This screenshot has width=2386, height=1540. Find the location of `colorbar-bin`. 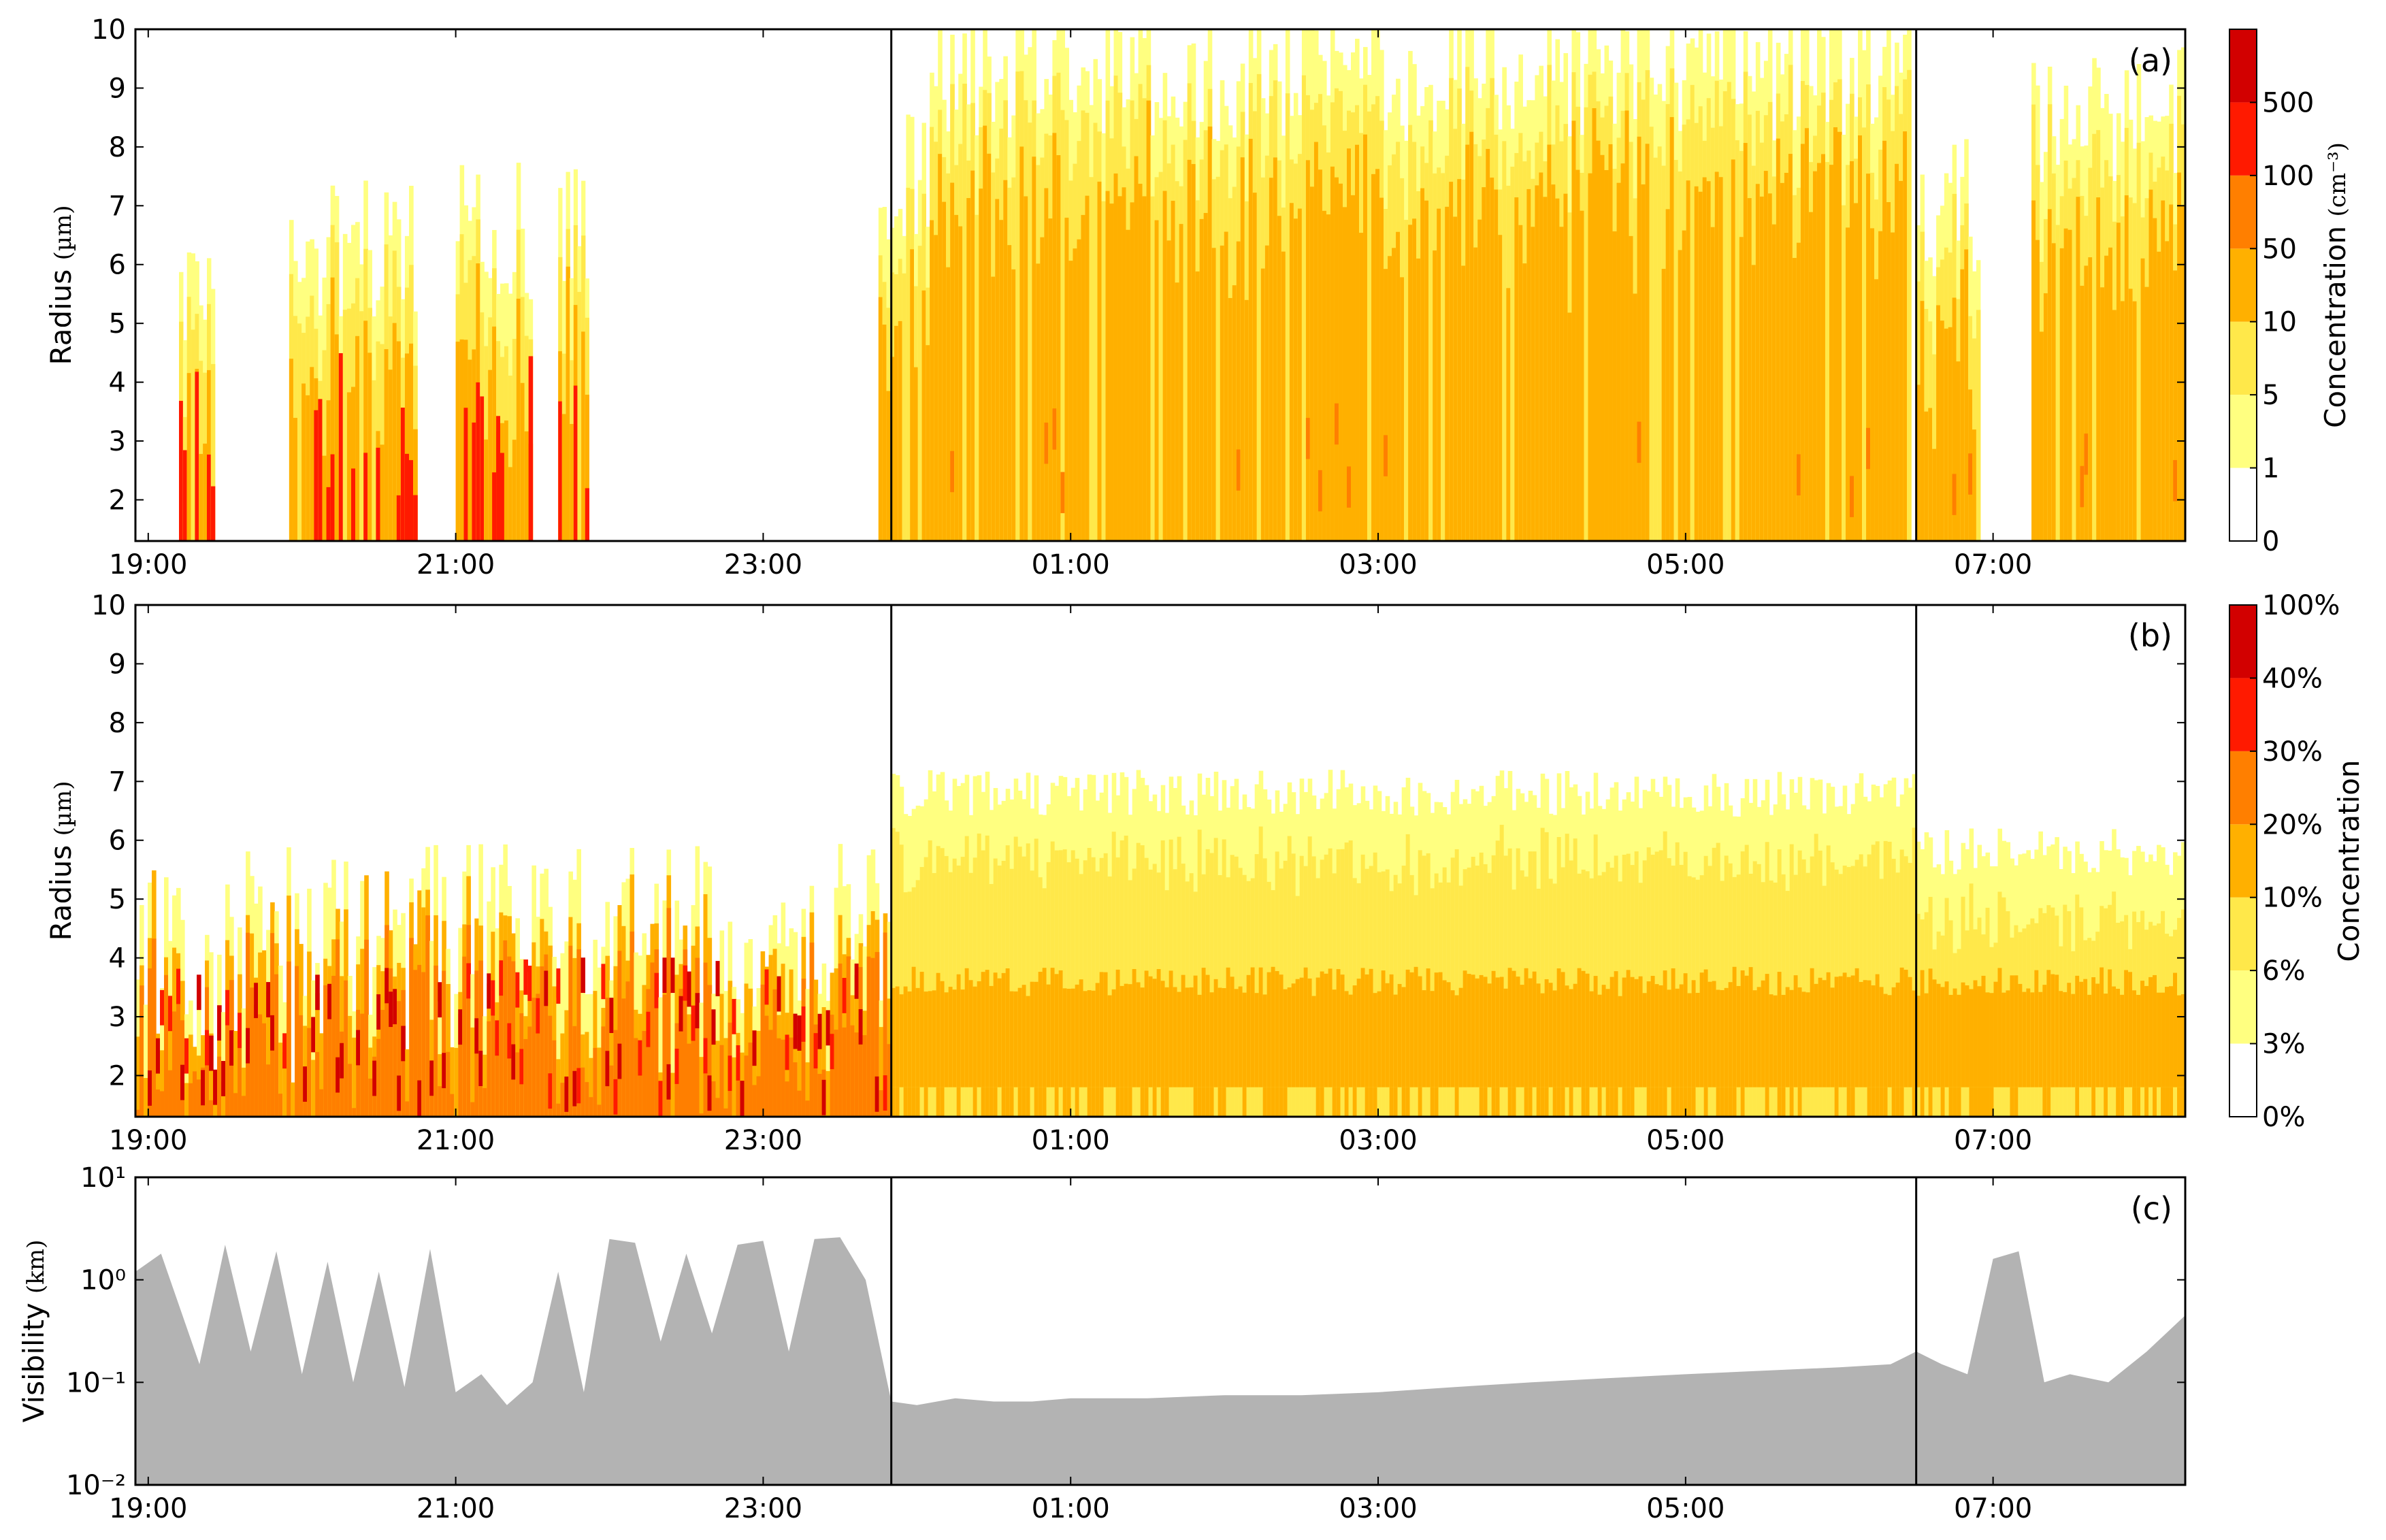

colorbar-bin is located at coordinates (2243, 934).